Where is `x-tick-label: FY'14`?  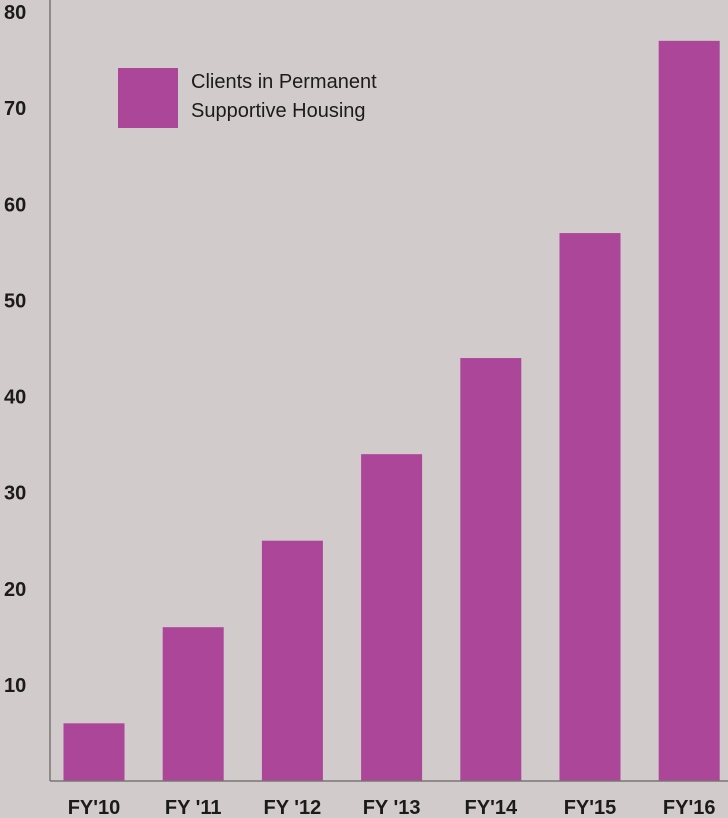
x-tick-label: FY'14 is located at coordinates (491, 807).